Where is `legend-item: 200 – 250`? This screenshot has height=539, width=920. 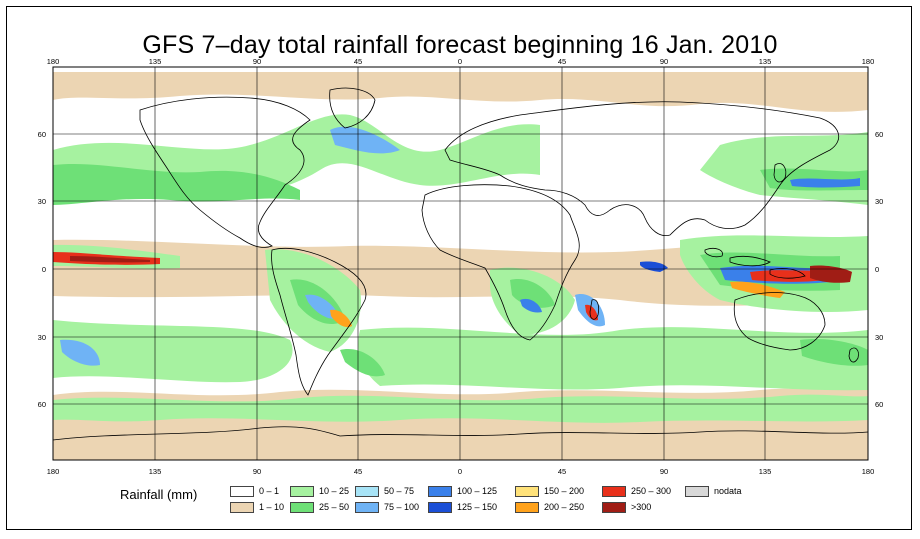
legend-item: 200 – 250 is located at coordinates (549, 507).